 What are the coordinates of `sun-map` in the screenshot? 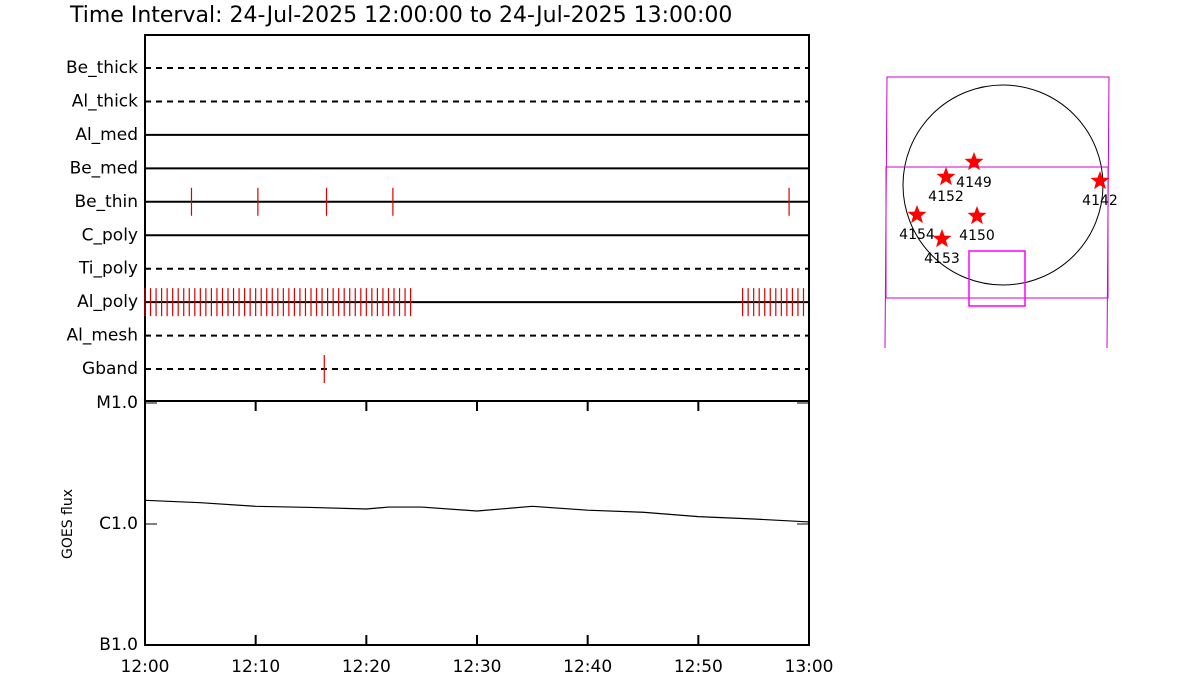 It's located at (997, 212).